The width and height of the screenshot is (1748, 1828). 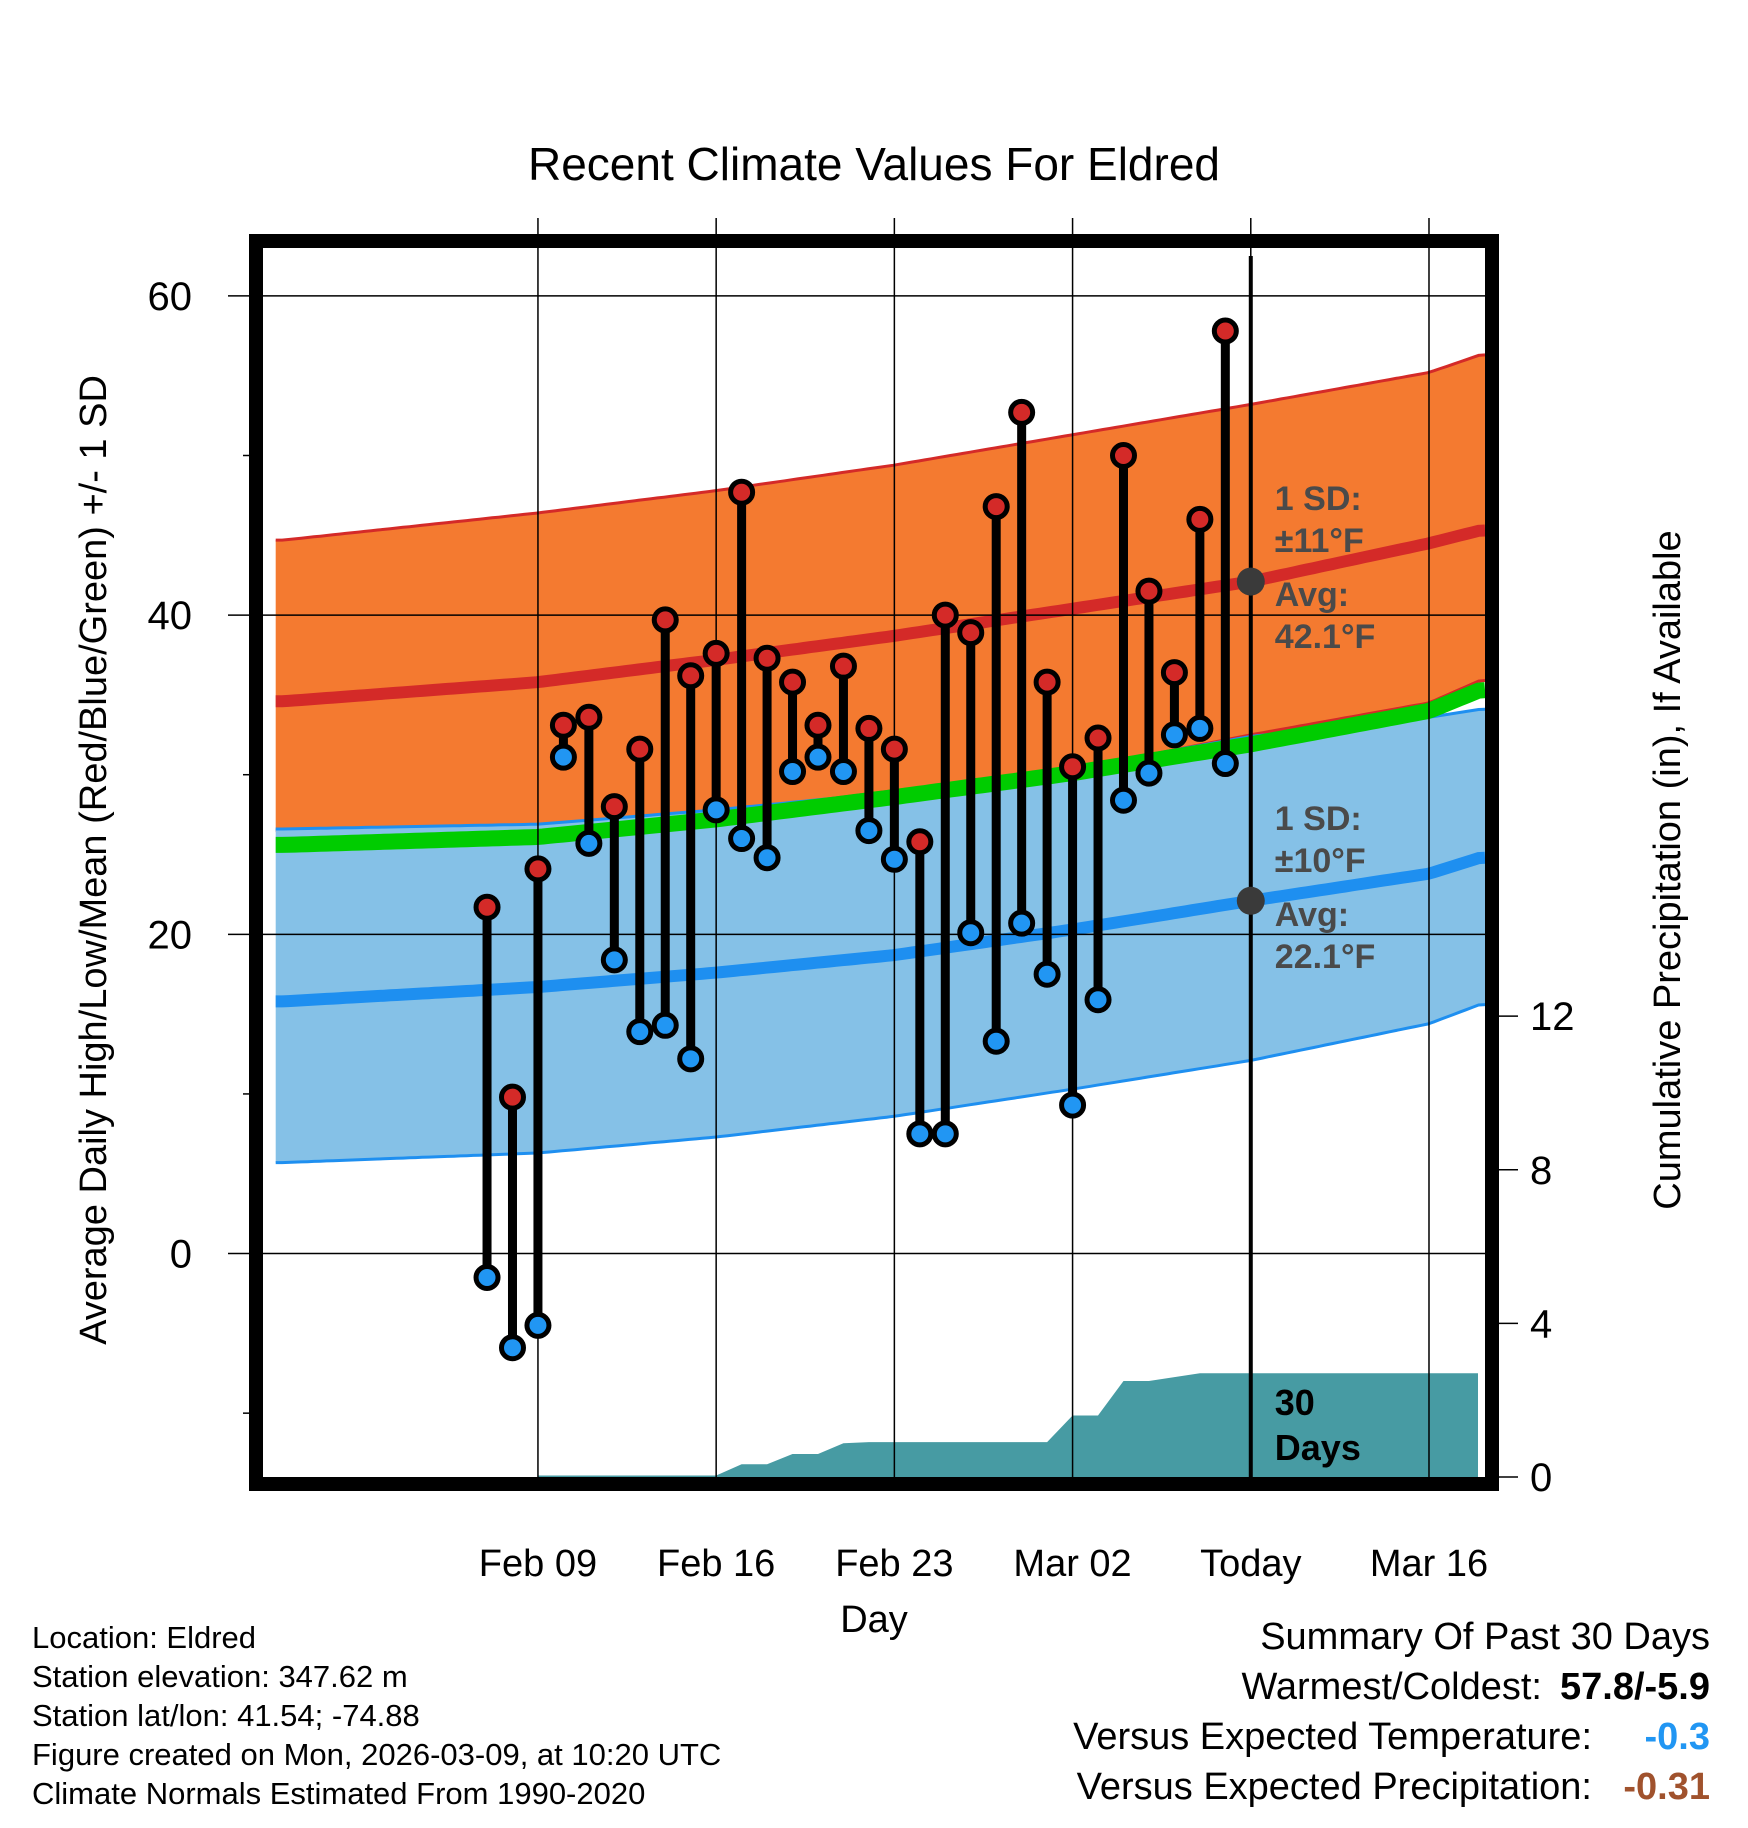 I want to click on temp-anomaly-label: Versus Expected Temperature:, so click(x=1332, y=1737).